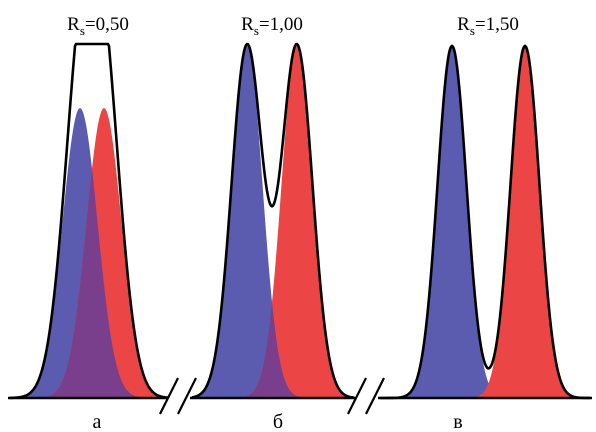 This screenshot has width=596, height=432. I want to click on panel-letter: в, so click(457, 421).